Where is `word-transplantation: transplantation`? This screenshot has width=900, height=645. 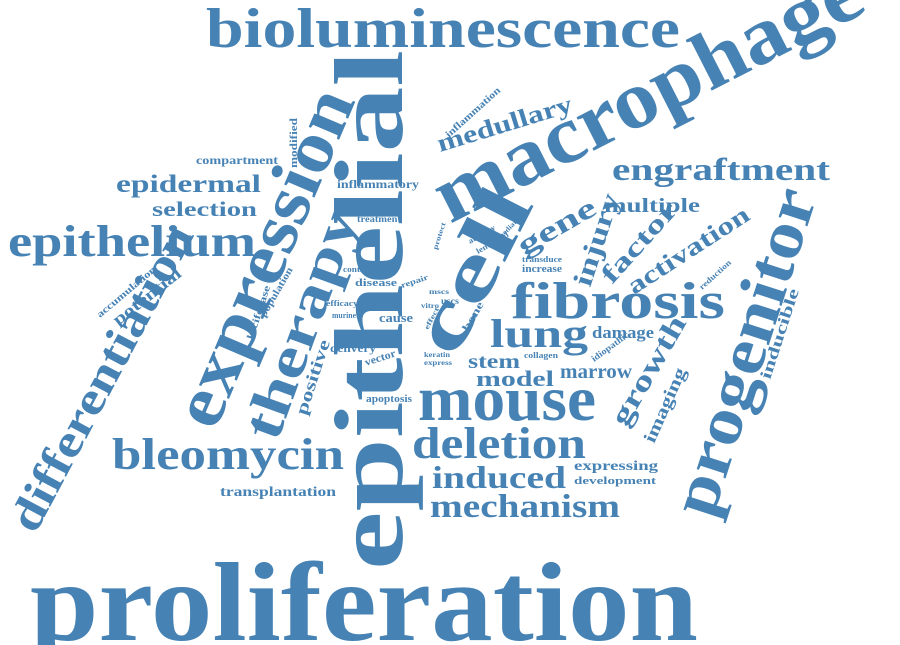
word-transplantation: transplantation is located at coordinates (278, 492).